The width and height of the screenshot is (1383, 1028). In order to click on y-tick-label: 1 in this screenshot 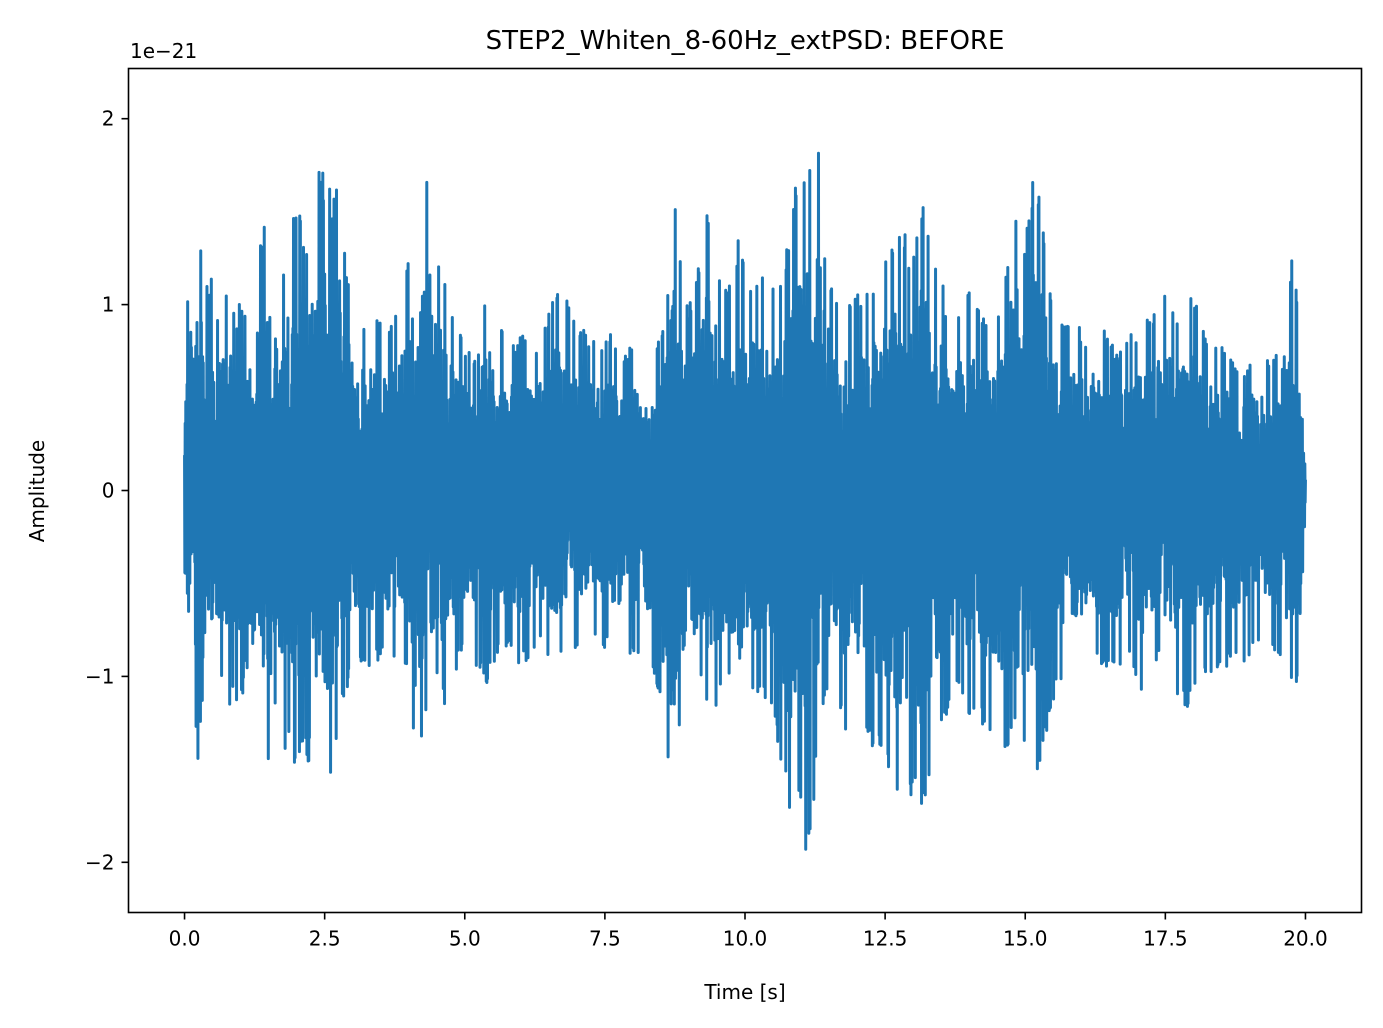, I will do `click(108, 305)`.